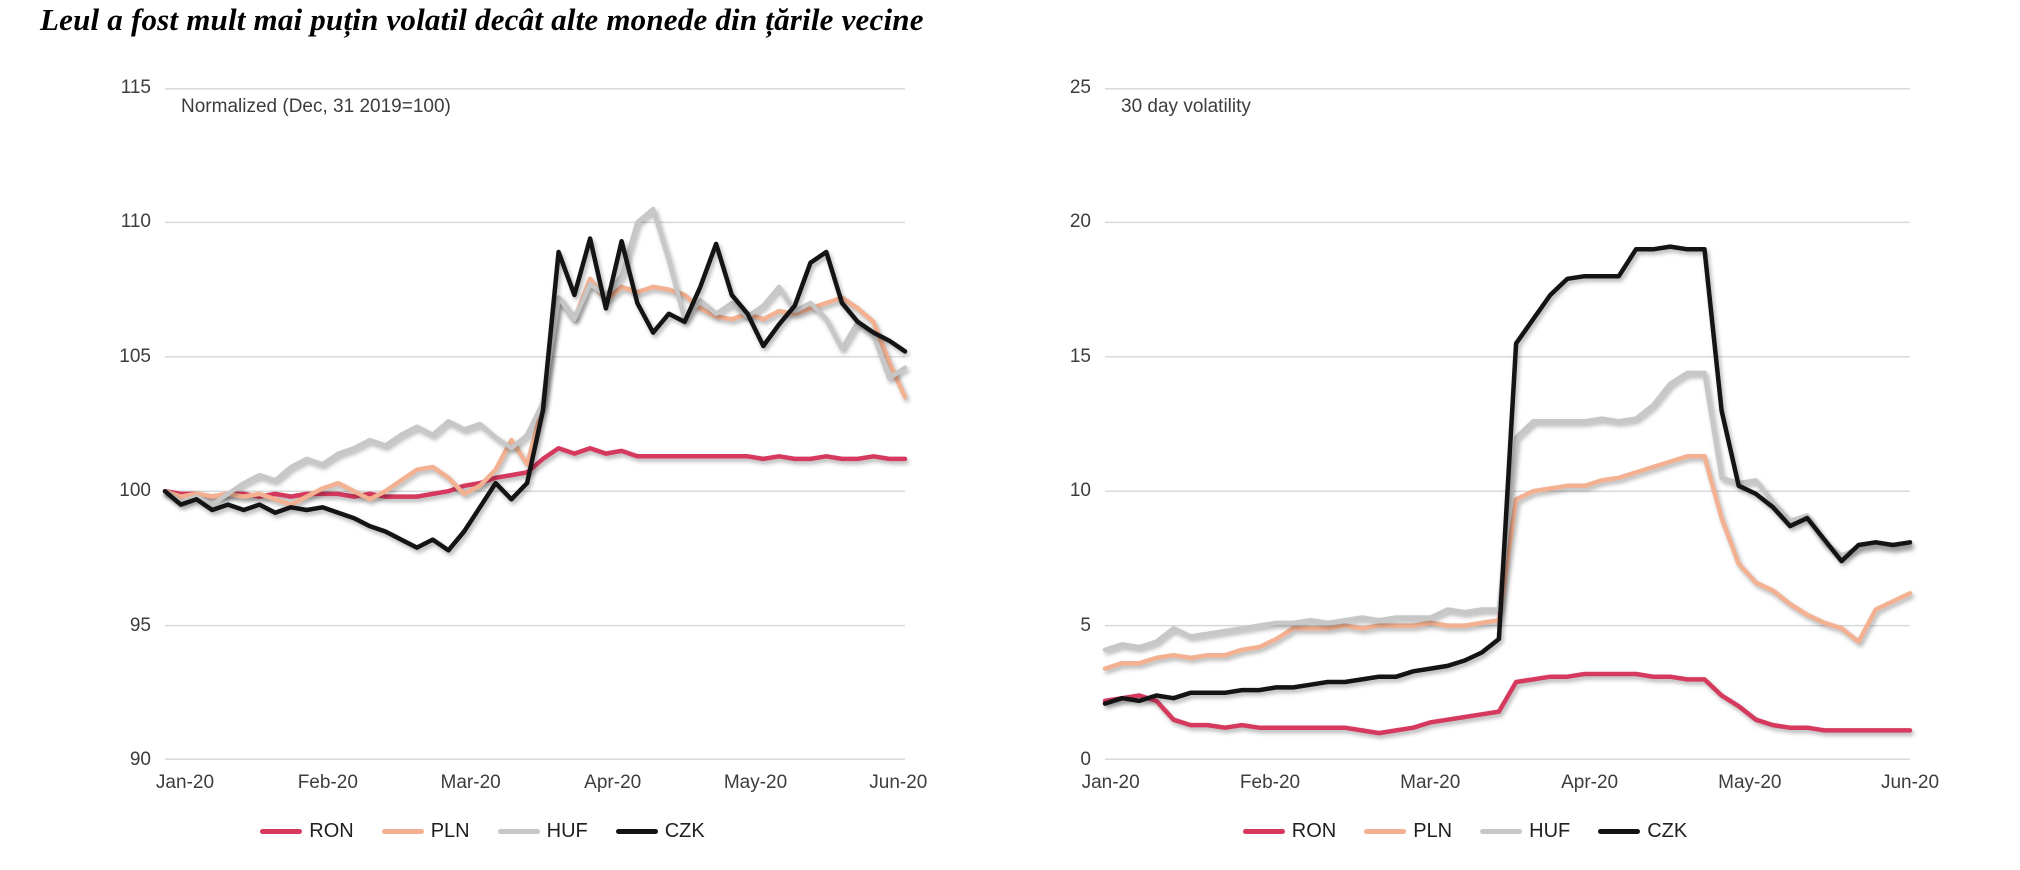  What do you see at coordinates (1080, 491) in the screenshot?
I see `y-tick-label: 10` at bounding box center [1080, 491].